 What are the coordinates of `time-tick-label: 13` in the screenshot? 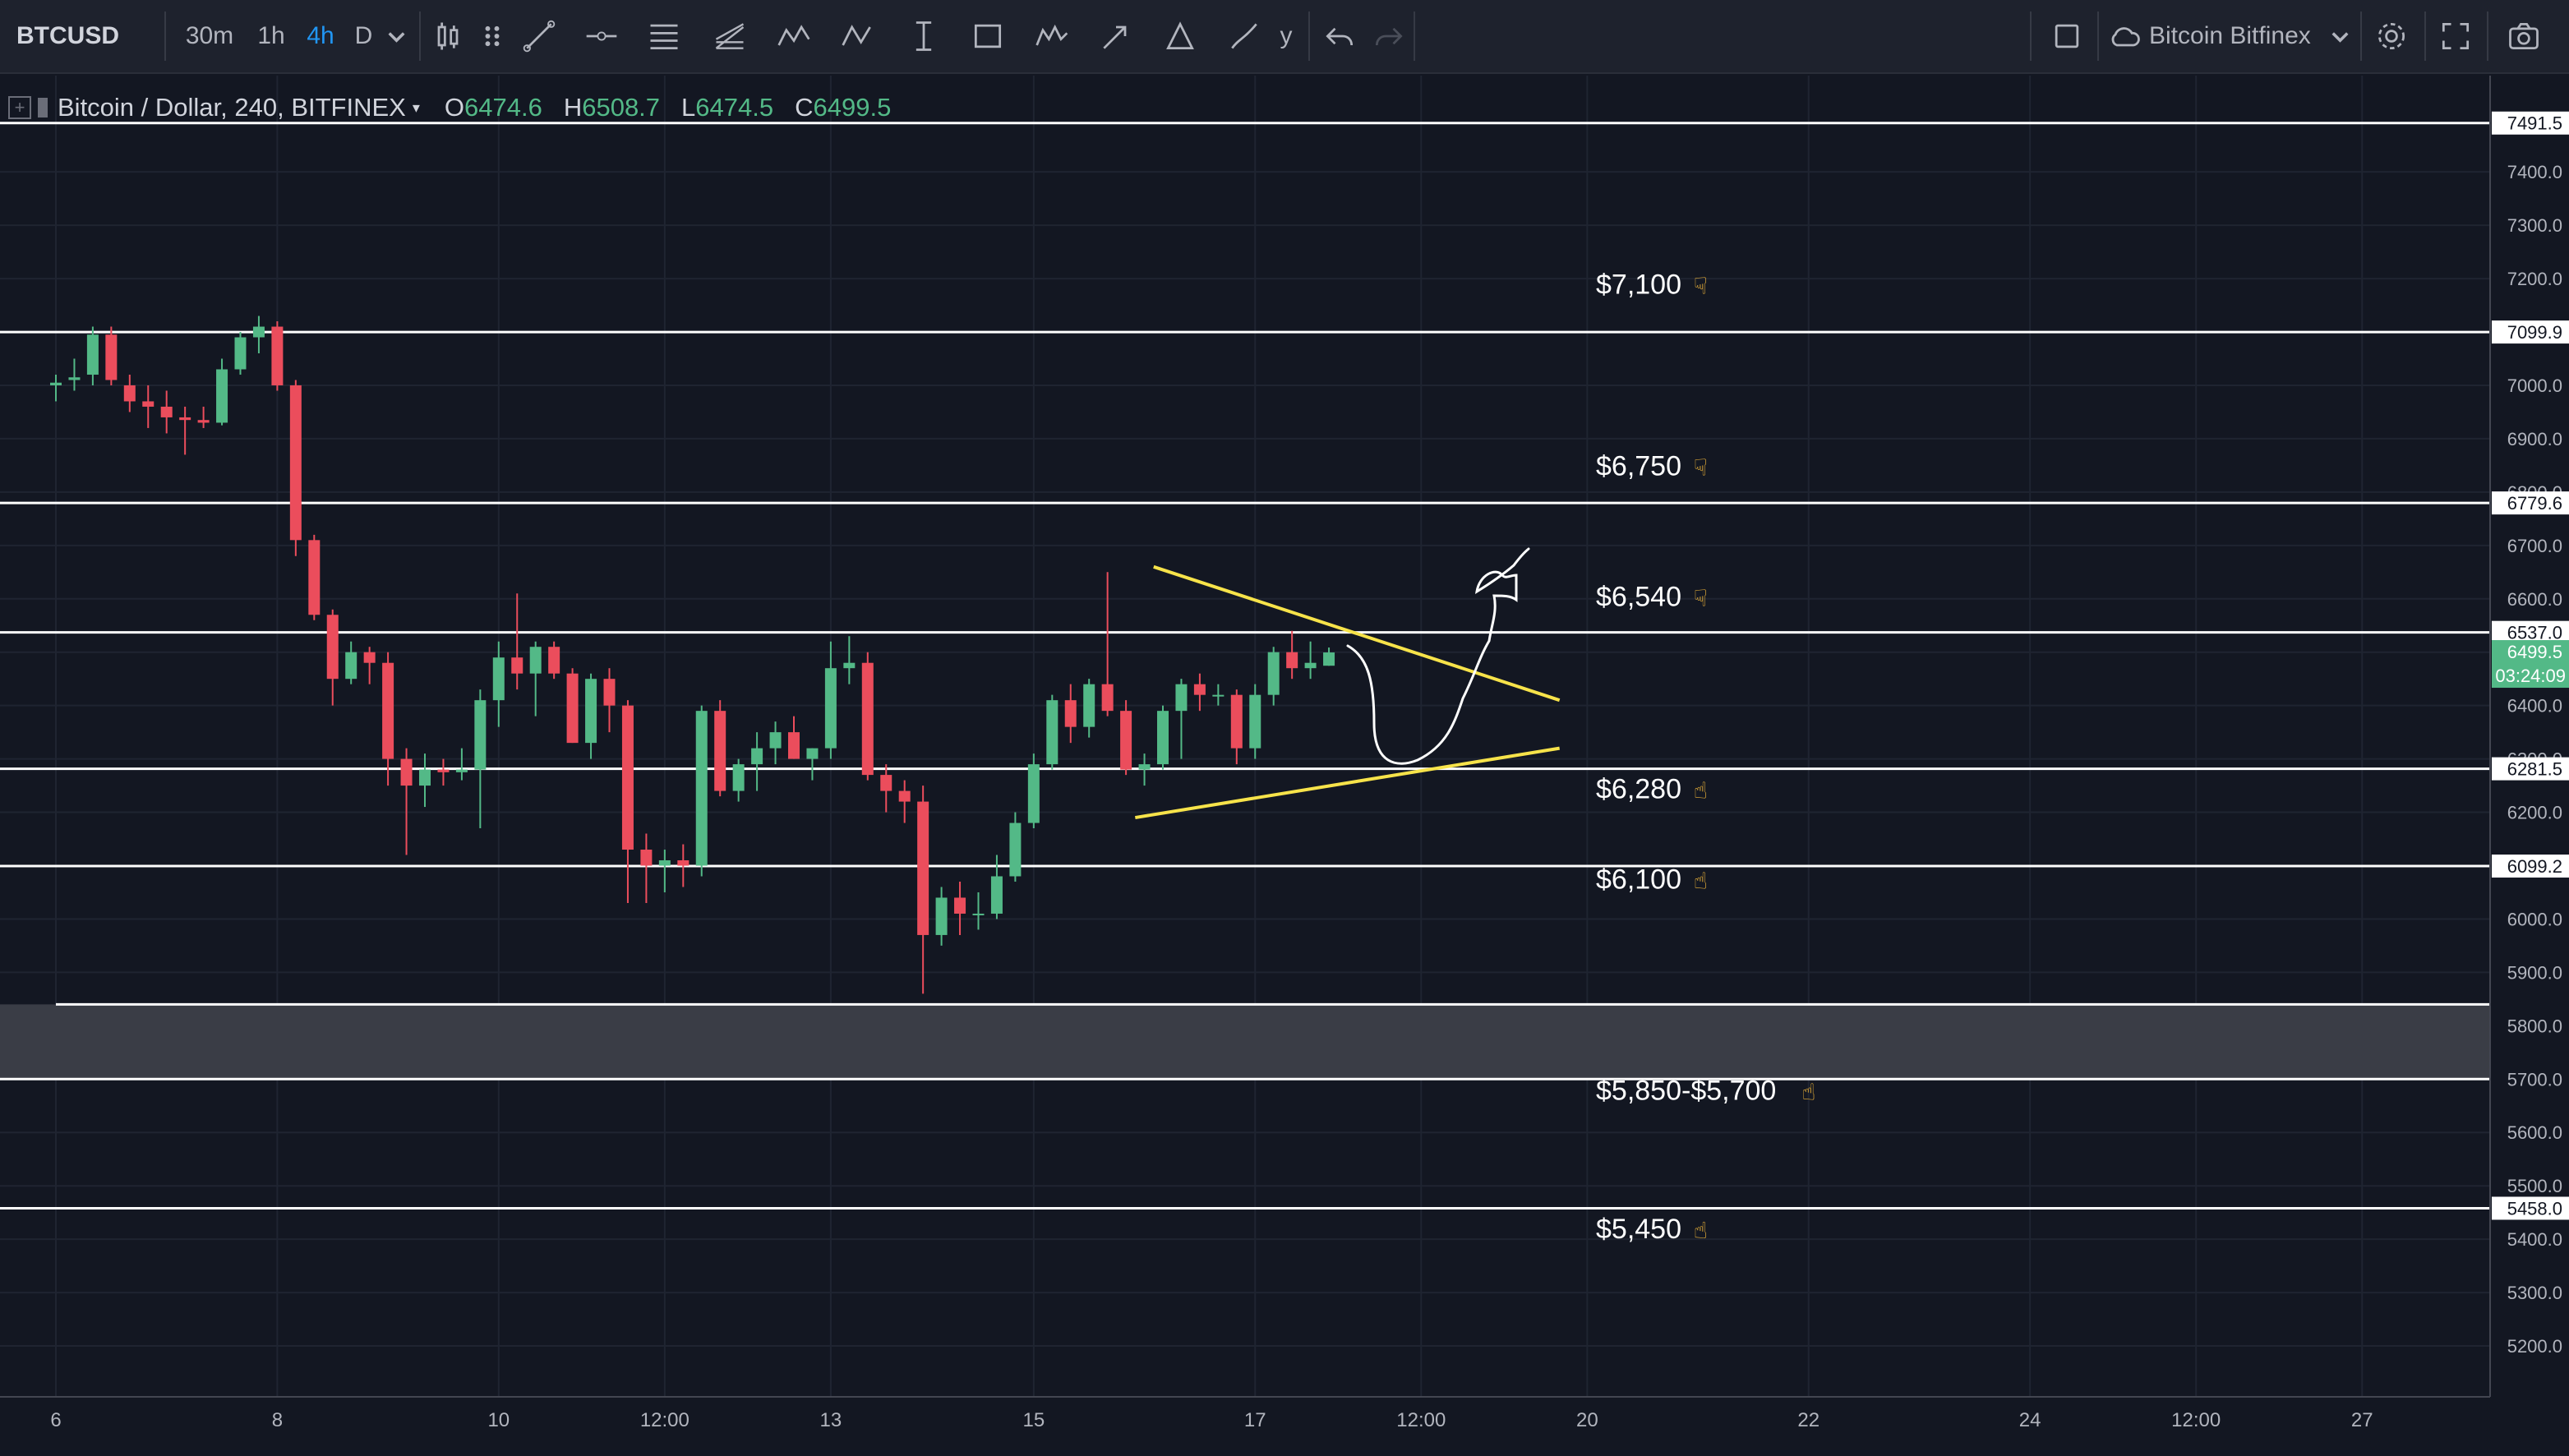 It's located at (831, 1420).